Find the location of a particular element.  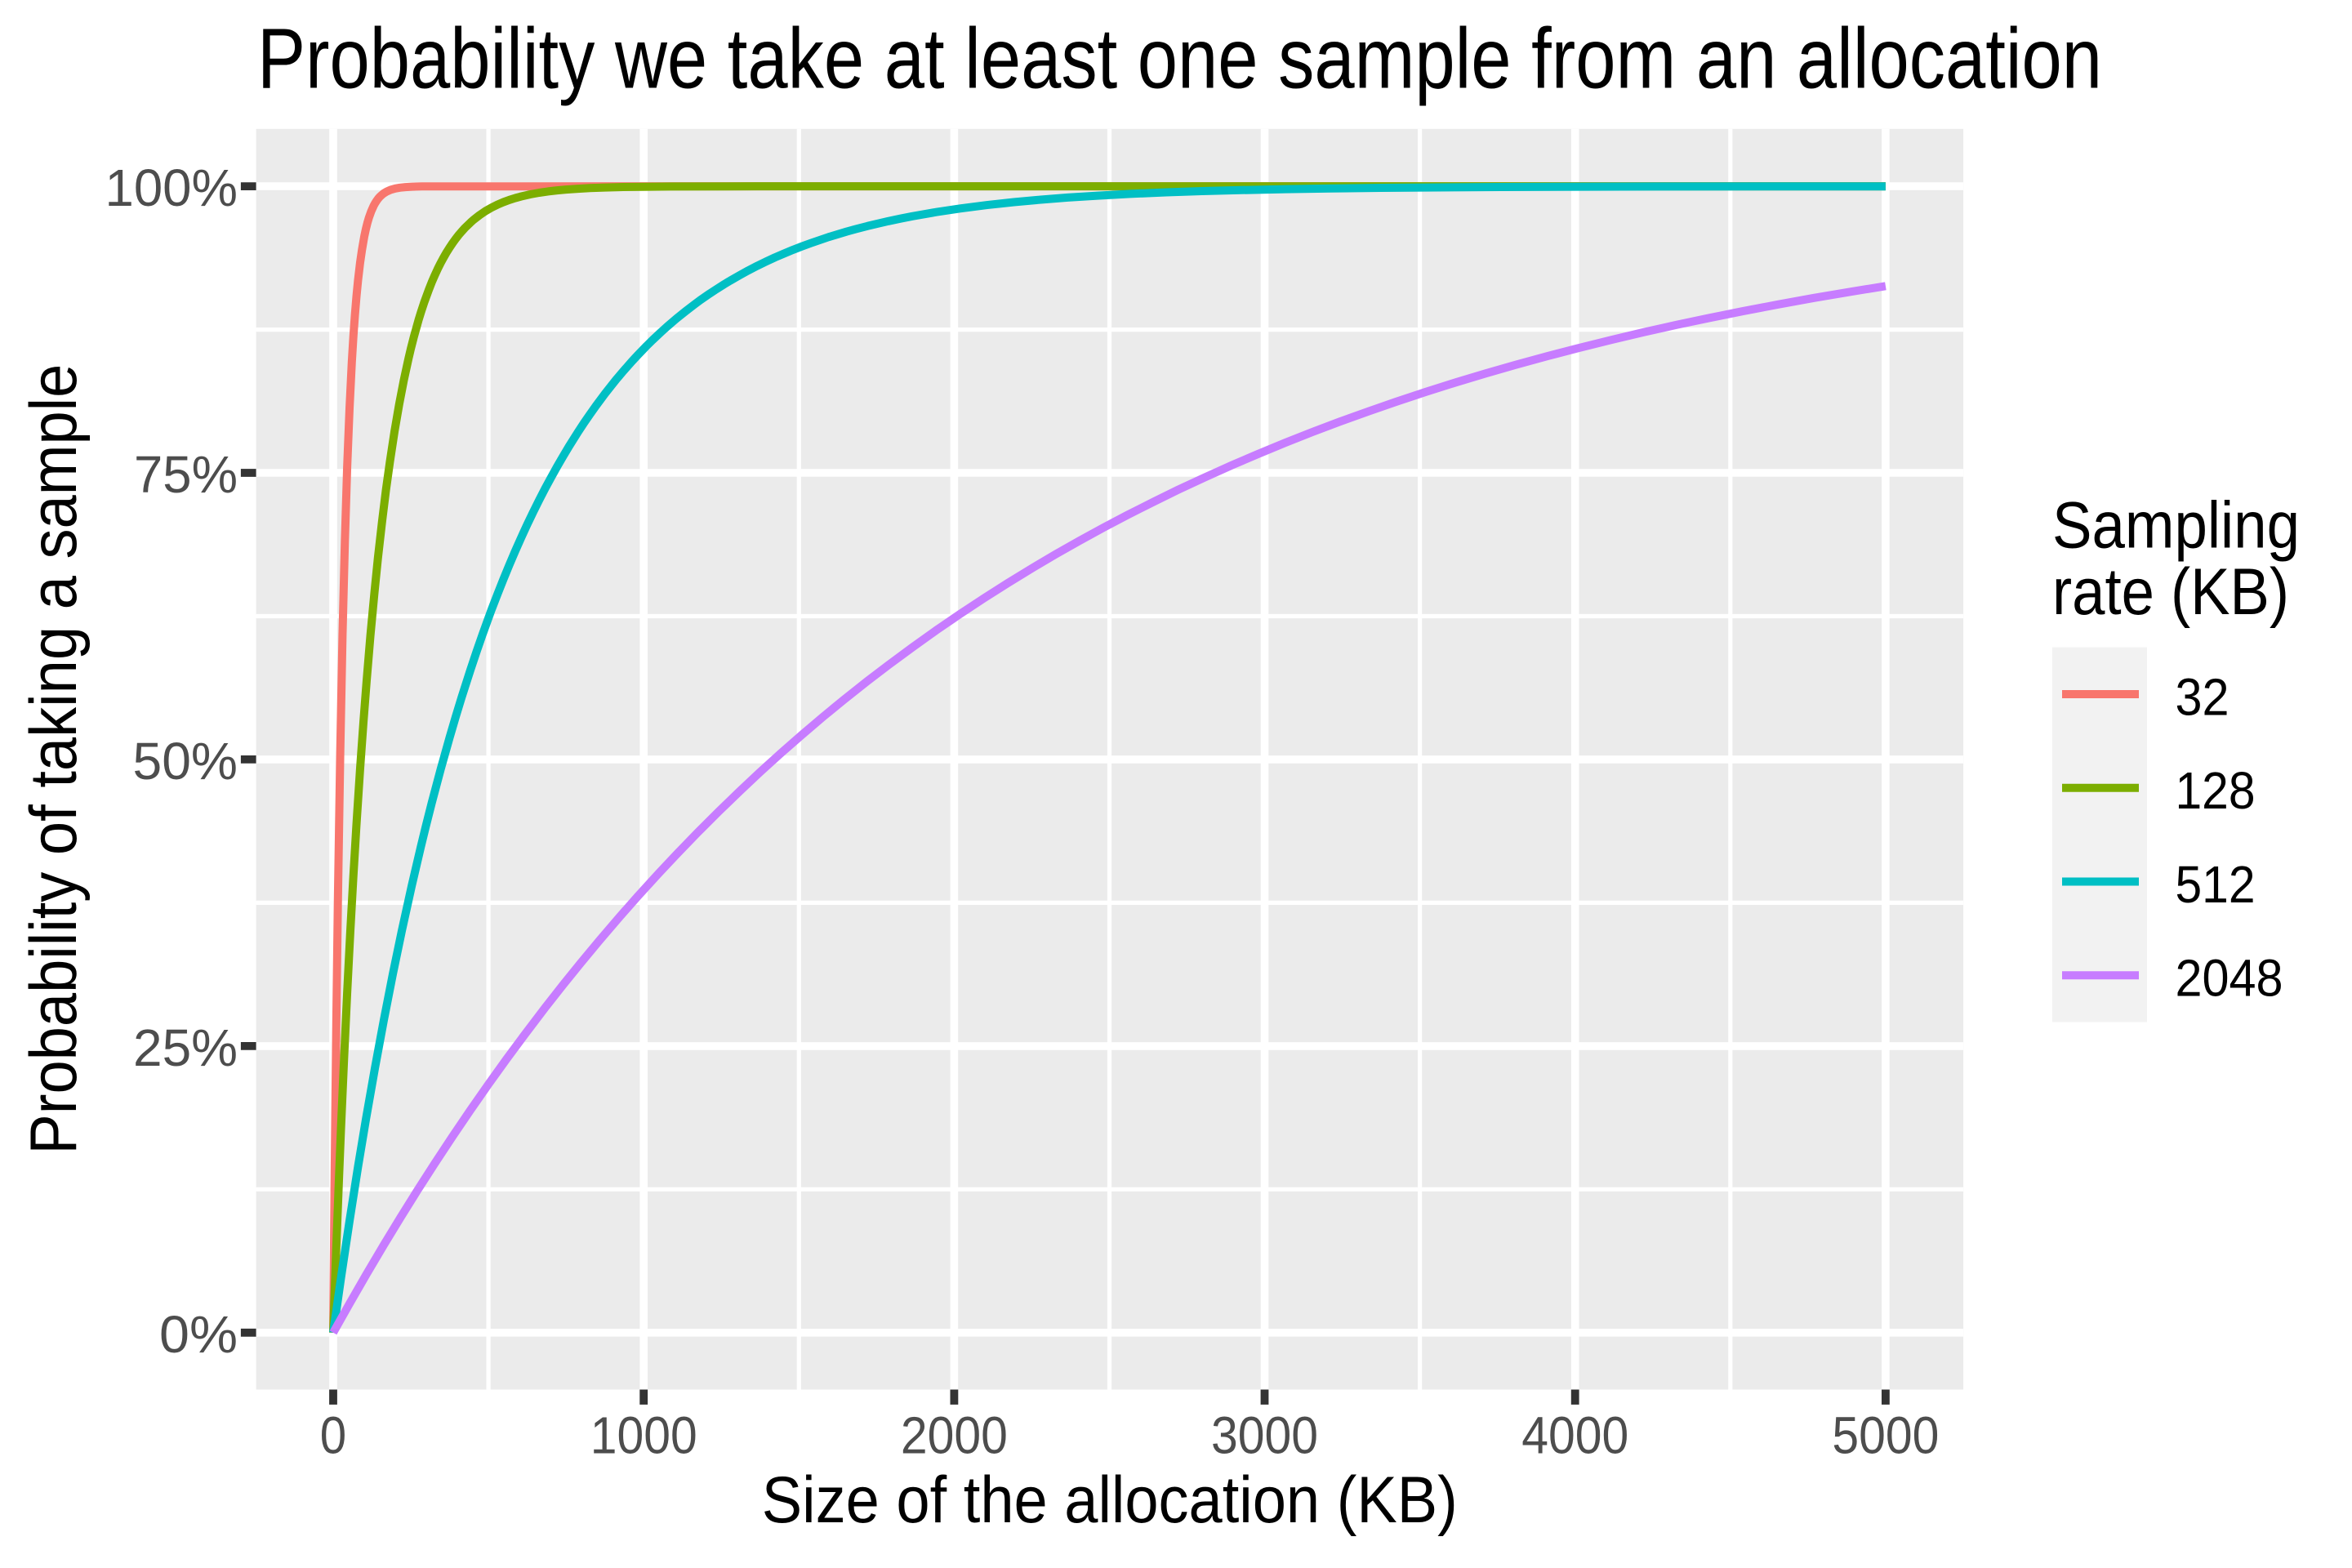

svg-text: 75% is located at coordinates (186, 474).